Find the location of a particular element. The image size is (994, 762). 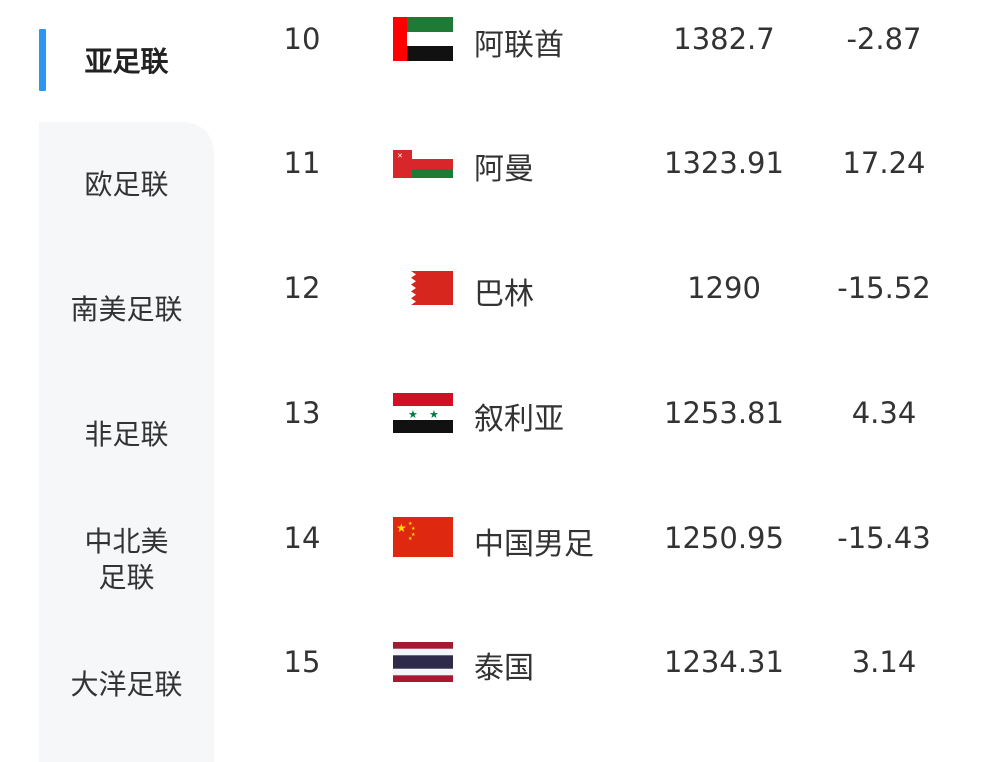

points: 1253.81 is located at coordinates (724, 413).